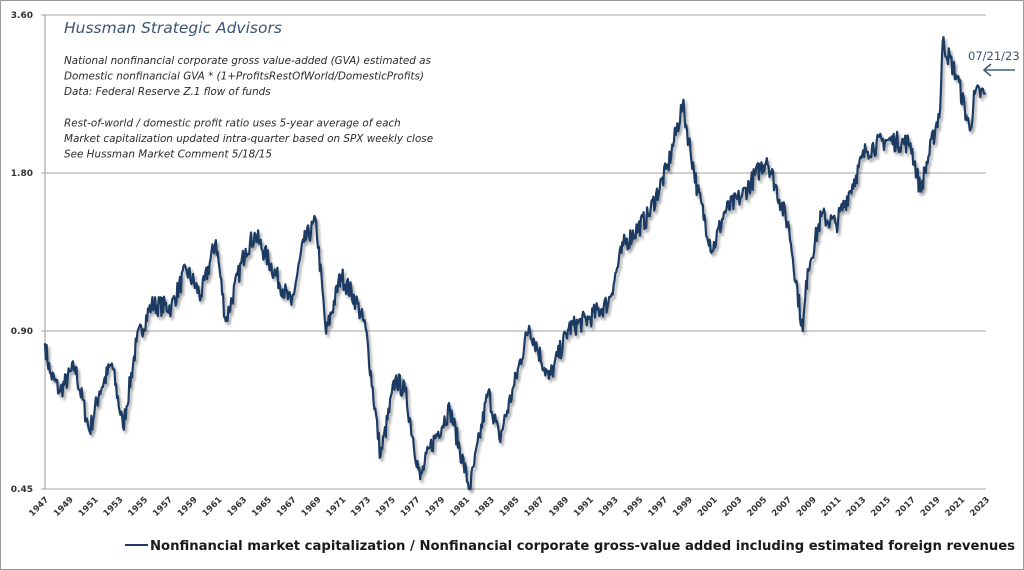 Image resolution: width=1024 pixels, height=570 pixels. What do you see at coordinates (510, 507) in the screenshot?
I see `x-tick-label: 1985` at bounding box center [510, 507].